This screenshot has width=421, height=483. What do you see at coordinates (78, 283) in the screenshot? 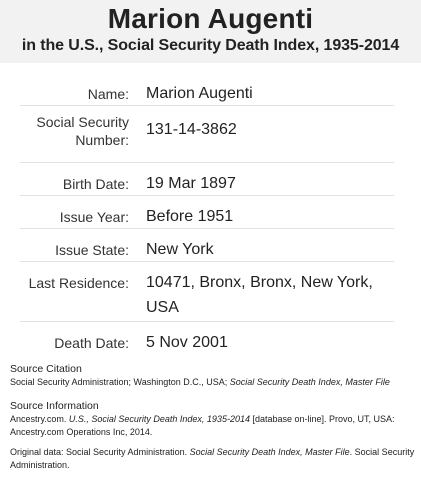
I see `field-label: Last Residence:` at bounding box center [78, 283].